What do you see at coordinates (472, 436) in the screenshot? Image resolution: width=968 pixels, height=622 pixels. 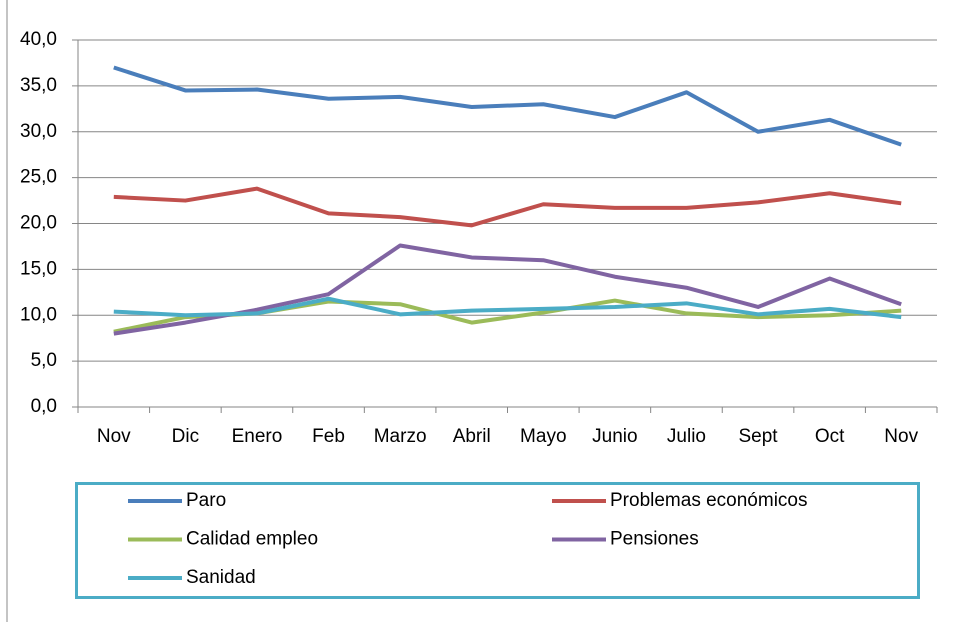 I see `x-tick-label: Abril` at bounding box center [472, 436].